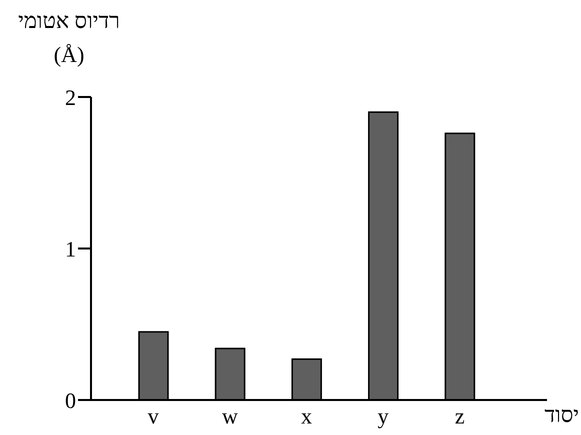 Image resolution: width=581 pixels, height=435 pixels. Describe the element at coordinates (383, 416) in the screenshot. I see `x-tick-label: y` at that location.